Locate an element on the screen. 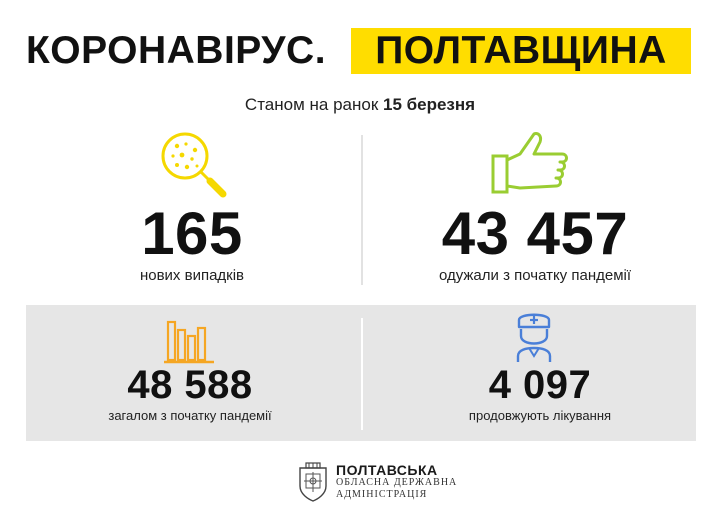 The image size is (720, 515). subtitle: Станом на ранок 15 березня is located at coordinates (360, 105).